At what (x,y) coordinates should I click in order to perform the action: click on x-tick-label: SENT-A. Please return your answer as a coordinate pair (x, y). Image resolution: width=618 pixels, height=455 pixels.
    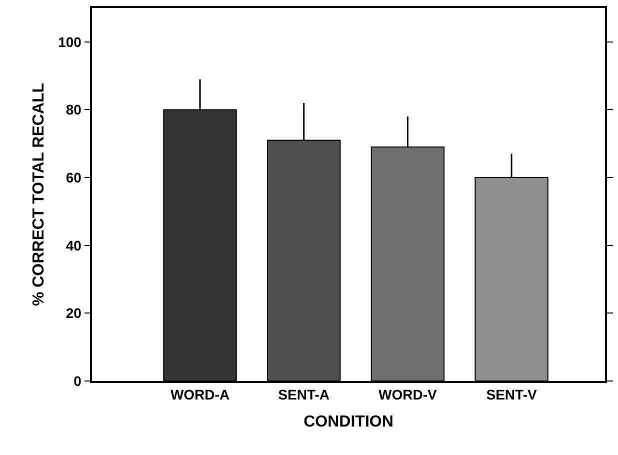
    Looking at the image, I should click on (304, 394).